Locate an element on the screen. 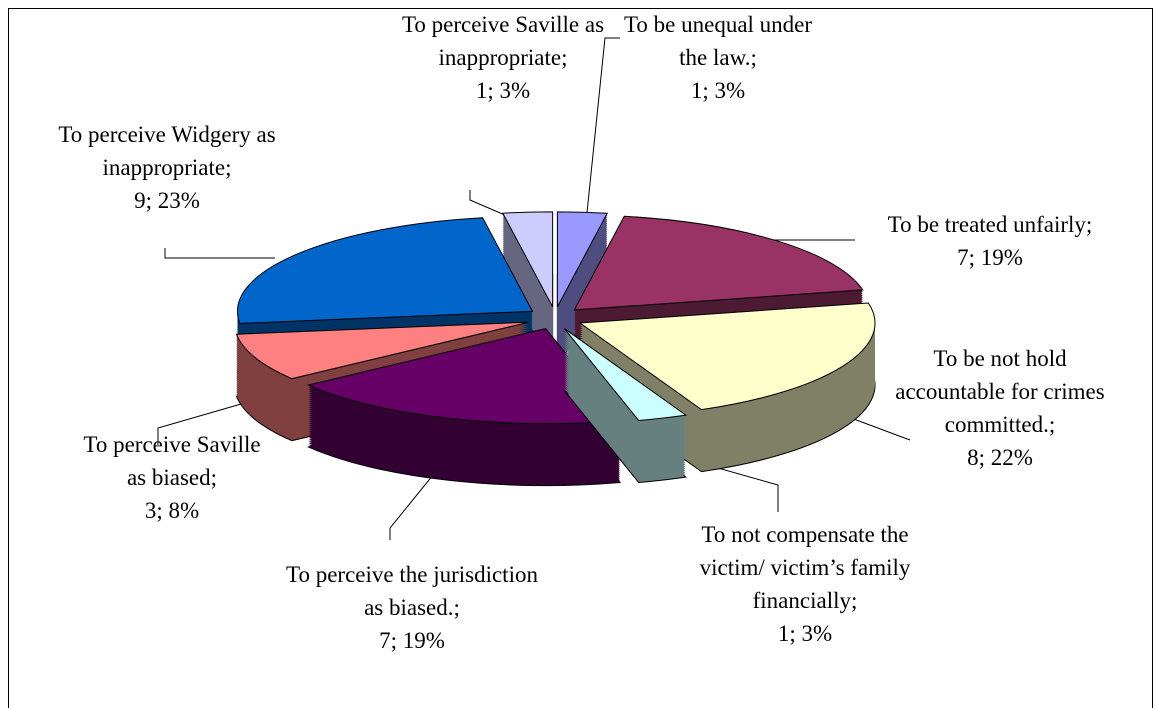  category-label: To be treated unfairly; is located at coordinates (990, 224).